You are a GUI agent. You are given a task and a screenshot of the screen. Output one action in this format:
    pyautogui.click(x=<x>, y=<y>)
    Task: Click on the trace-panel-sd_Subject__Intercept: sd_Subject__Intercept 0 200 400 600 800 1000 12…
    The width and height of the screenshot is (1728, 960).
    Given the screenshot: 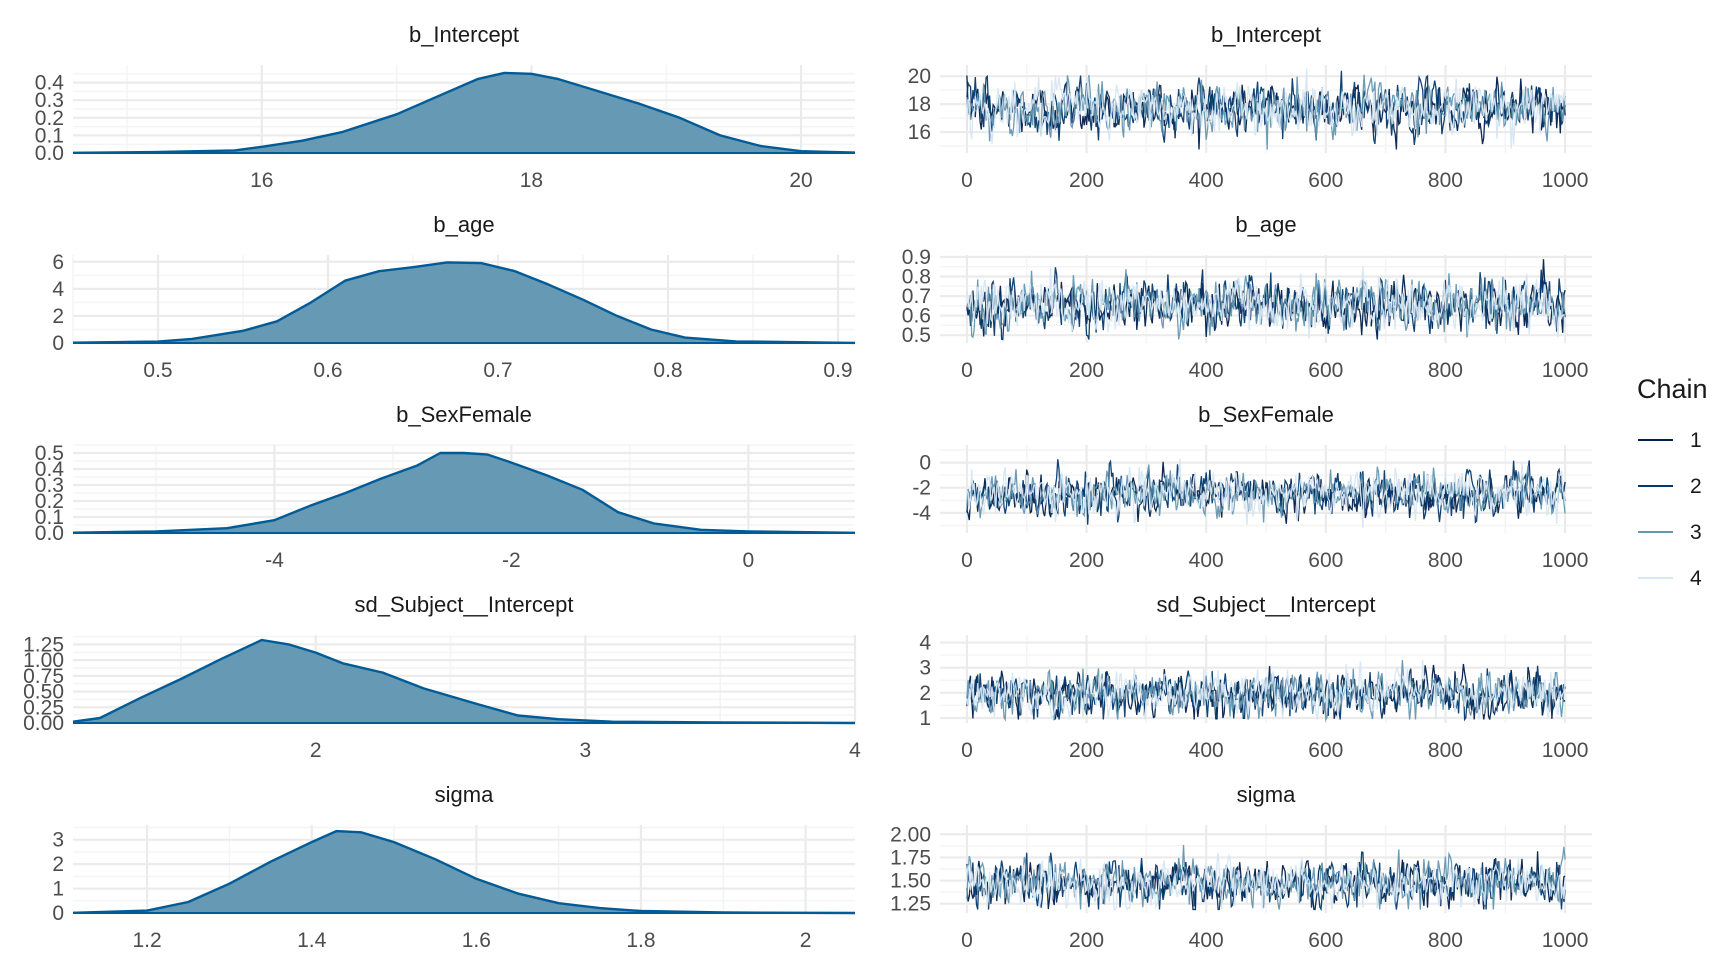 What is the action you would take?
    pyautogui.click(x=1255, y=677)
    